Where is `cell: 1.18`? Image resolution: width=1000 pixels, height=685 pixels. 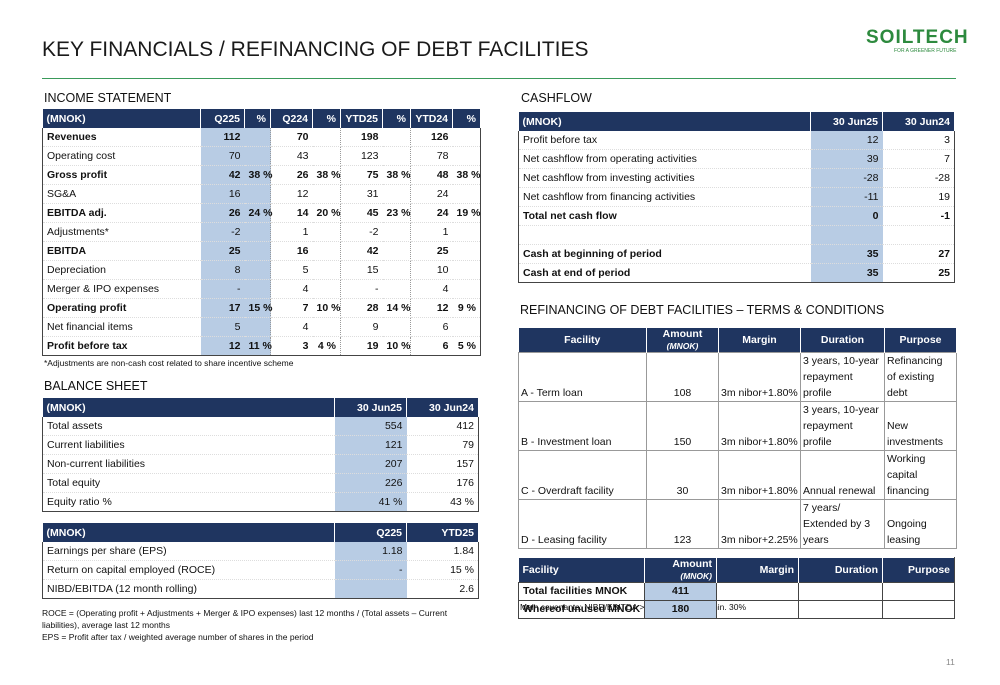 cell: 1.18 is located at coordinates (370, 551).